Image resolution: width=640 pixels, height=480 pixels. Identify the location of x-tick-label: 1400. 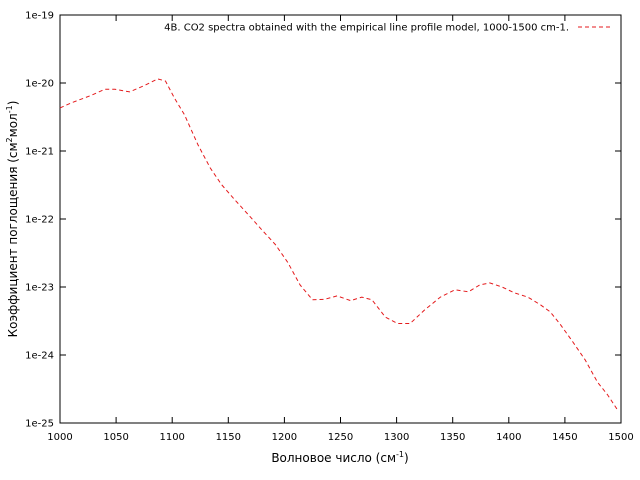
(508, 437).